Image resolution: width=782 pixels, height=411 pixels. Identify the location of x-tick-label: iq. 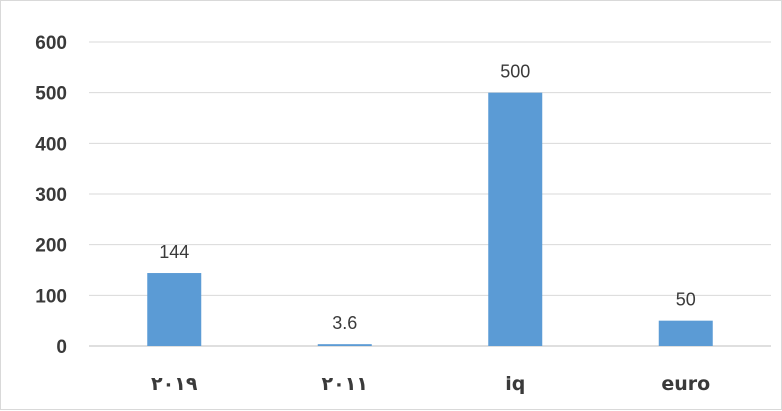
(515, 384).